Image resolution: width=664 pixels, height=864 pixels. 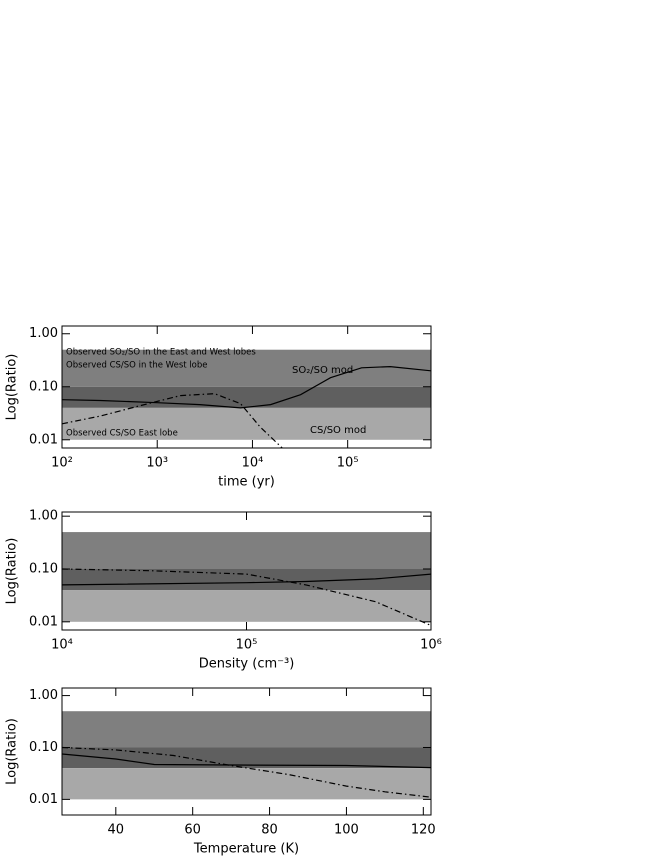 I want to click on x-axis-label: Density (cm⁻³), so click(x=247, y=664).